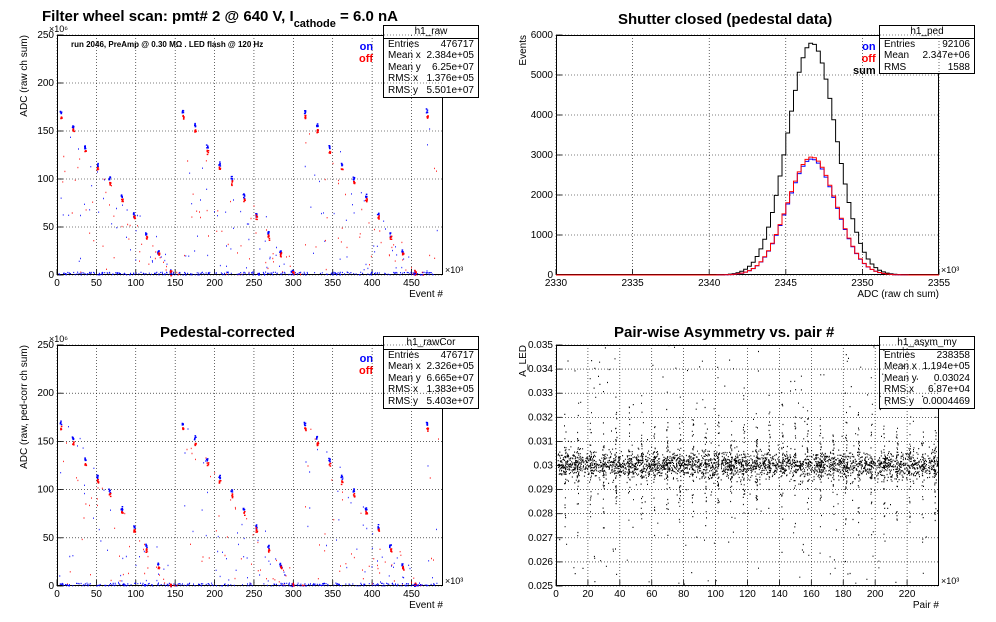 Image resolution: width=996 pixels, height=622 pixels. I want to click on stats-key: Mean, so click(897, 56).